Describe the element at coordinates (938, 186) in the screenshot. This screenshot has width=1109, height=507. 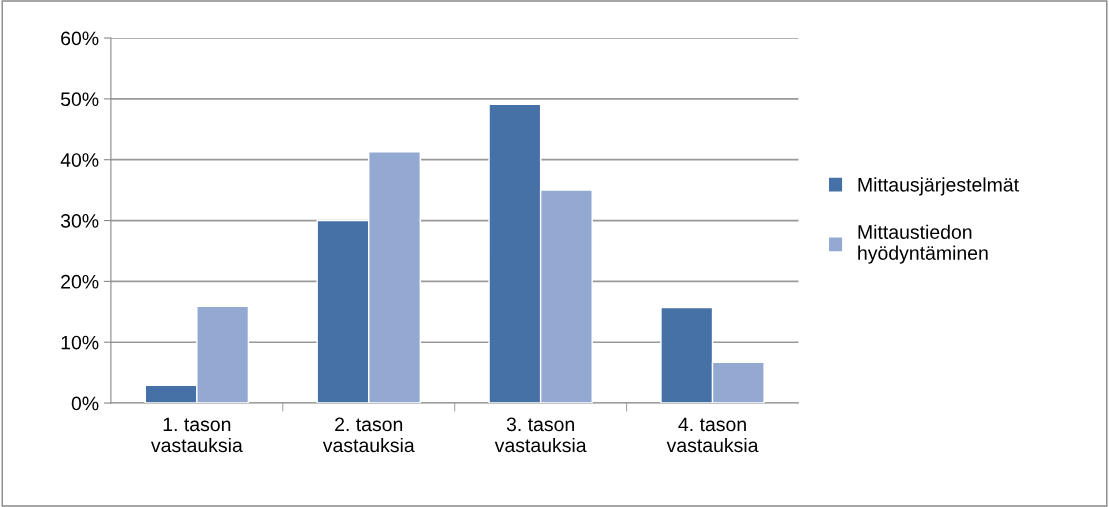
I see `legend-label: Mittausjärjestelmät` at that location.